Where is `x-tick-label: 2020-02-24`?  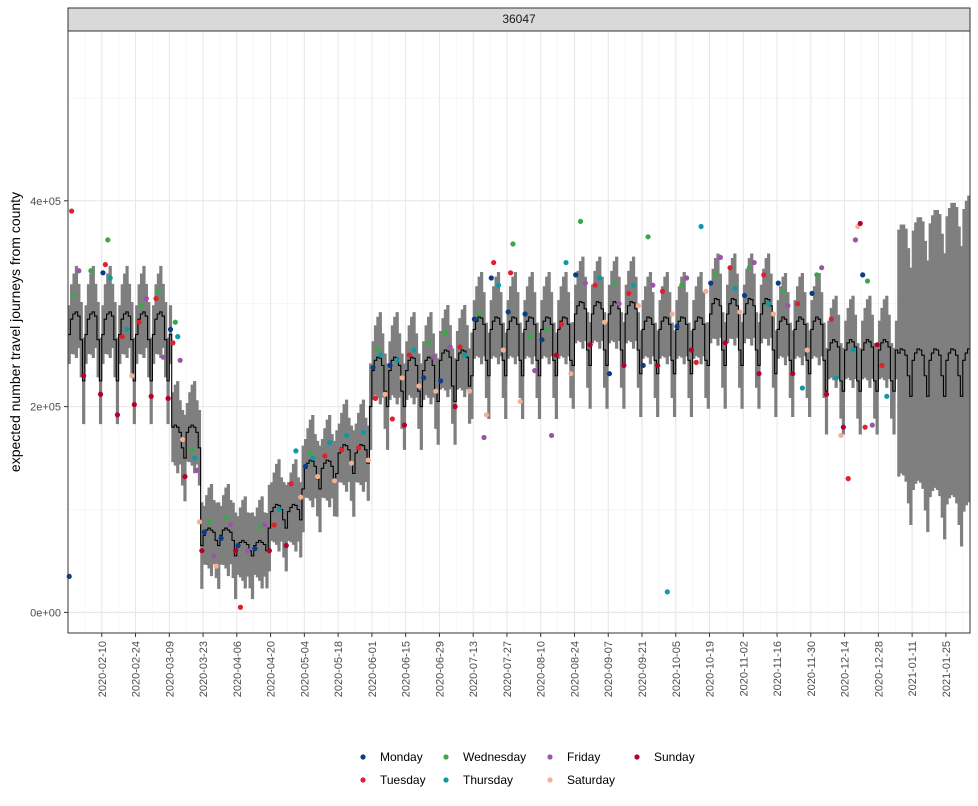 x-tick-label: 2020-02-24 is located at coordinates (137, 669).